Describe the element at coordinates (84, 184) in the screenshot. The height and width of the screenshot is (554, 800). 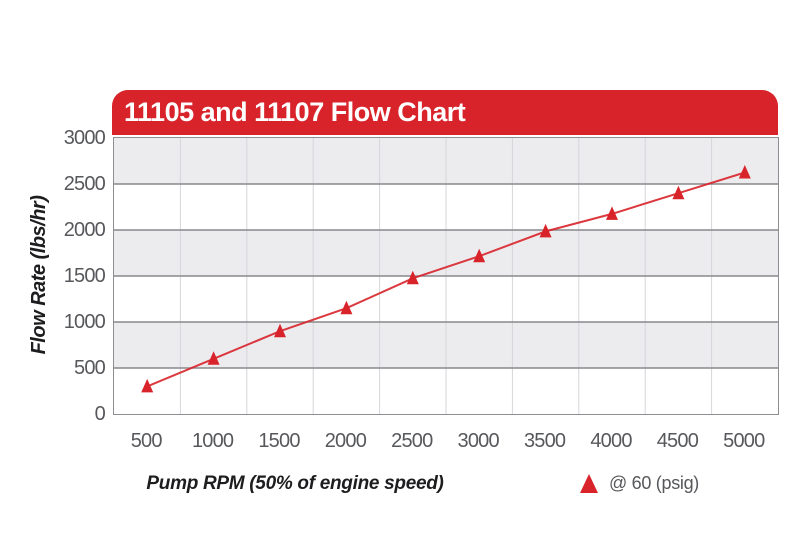
I see `y-tick-label: 2500` at that location.